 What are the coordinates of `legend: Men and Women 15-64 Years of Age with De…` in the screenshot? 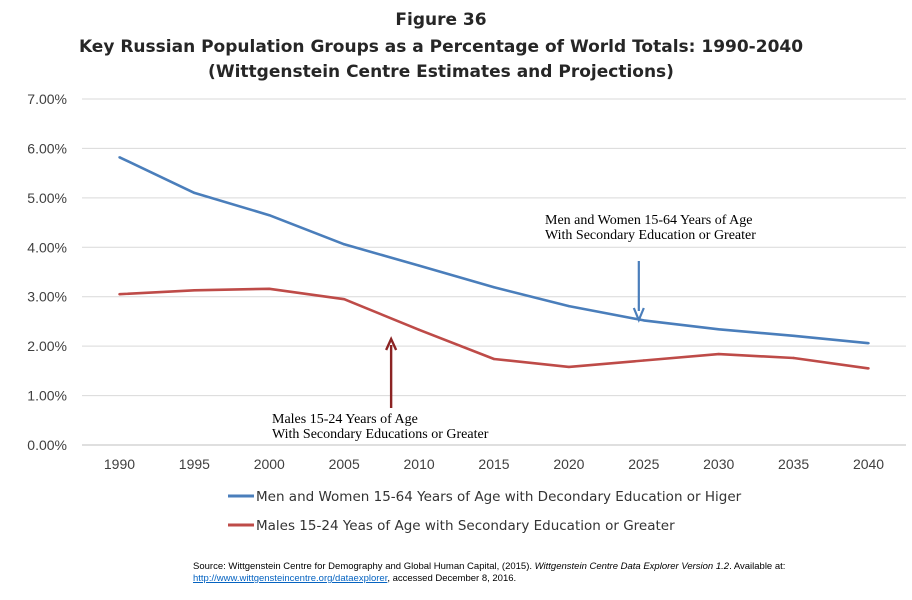 It's located at (485, 511).